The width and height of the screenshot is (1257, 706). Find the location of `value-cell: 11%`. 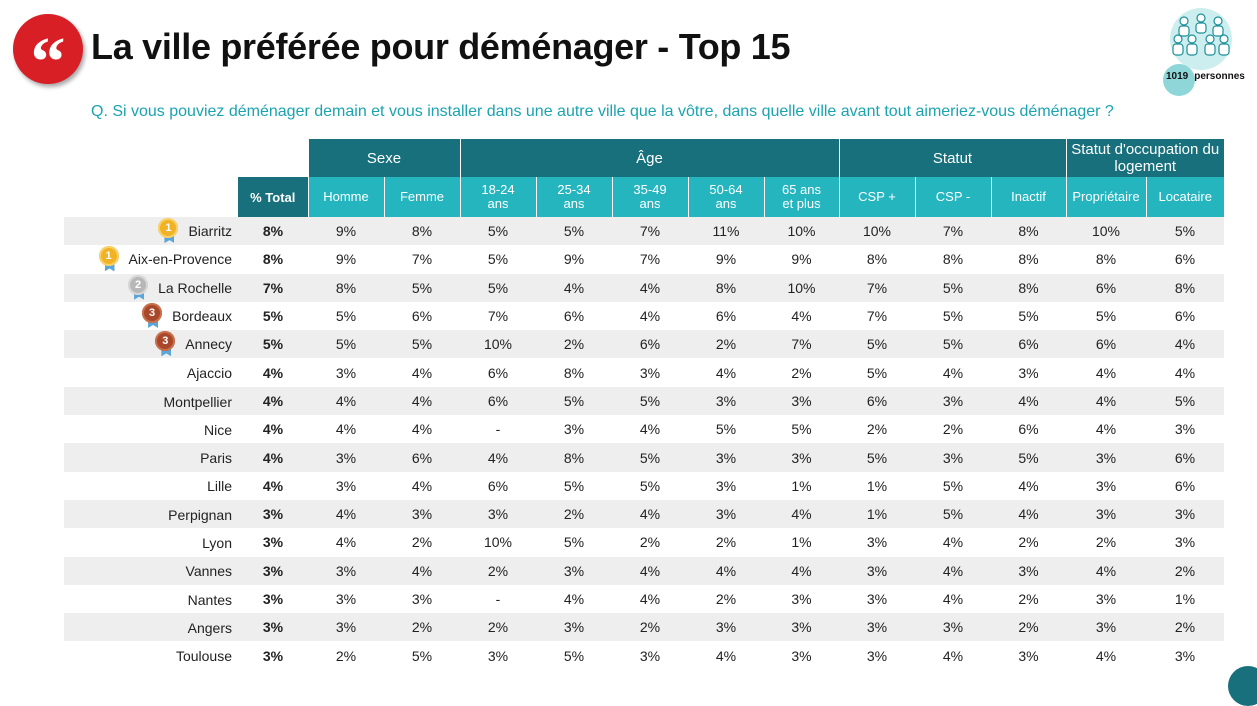

value-cell: 11% is located at coordinates (726, 231).